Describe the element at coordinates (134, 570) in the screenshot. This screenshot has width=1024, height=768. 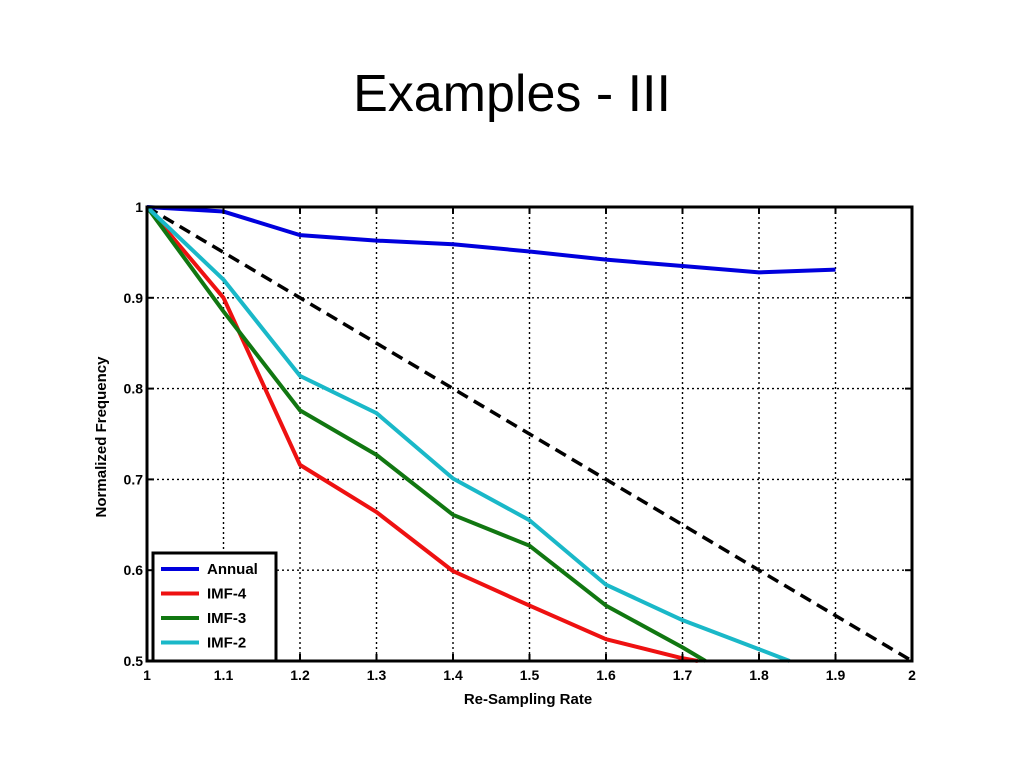
I see `y-tick-label: 0.6` at that location.